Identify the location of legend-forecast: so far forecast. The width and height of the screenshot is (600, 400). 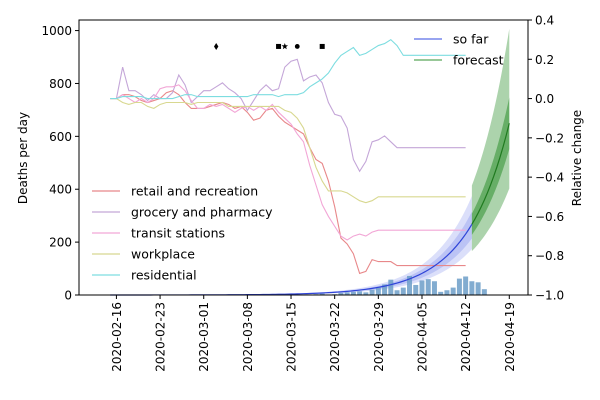
(459, 50).